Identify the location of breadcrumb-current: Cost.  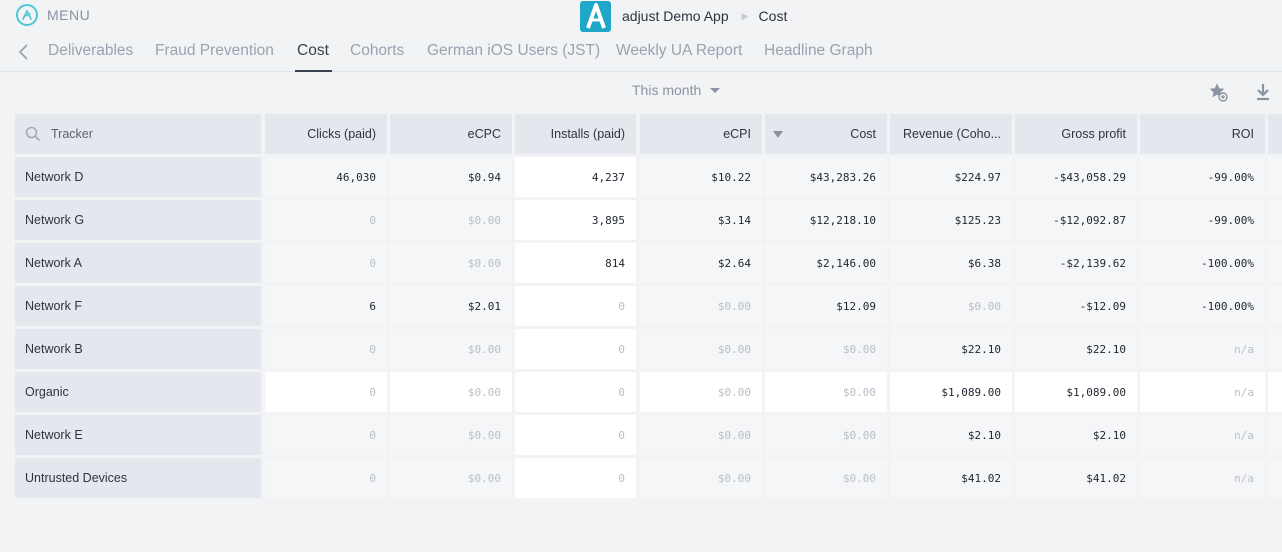
(773, 16).